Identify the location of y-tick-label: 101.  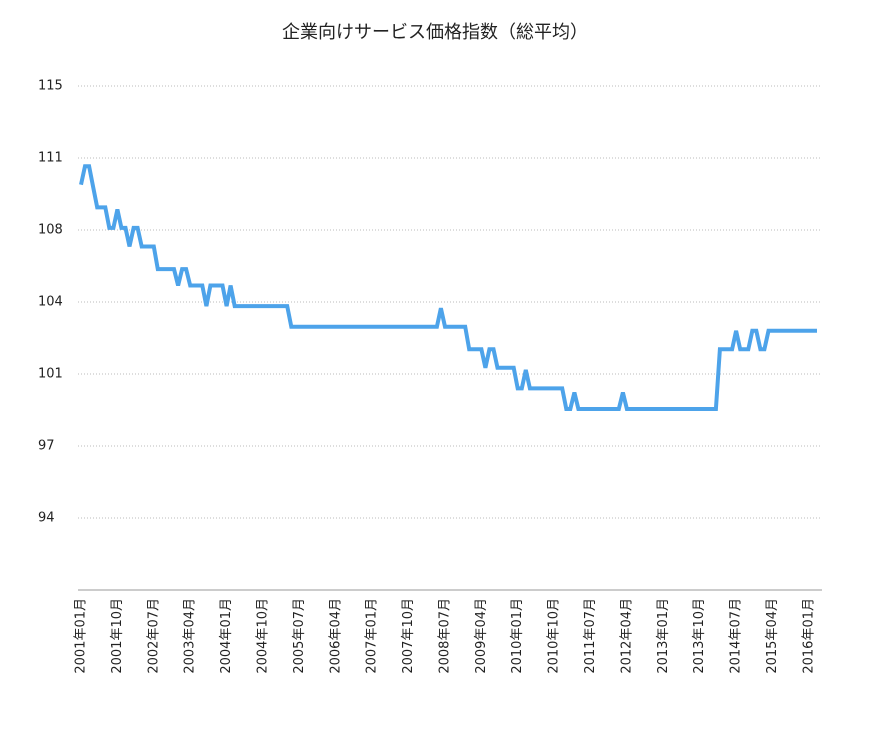
(50, 374).